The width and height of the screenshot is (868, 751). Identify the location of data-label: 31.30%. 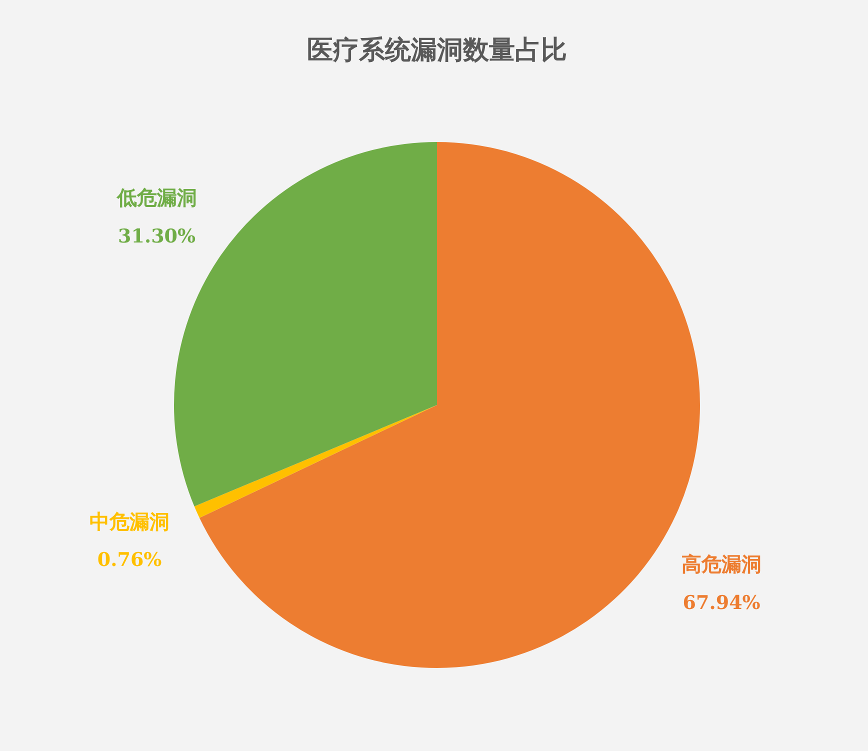
(157, 236).